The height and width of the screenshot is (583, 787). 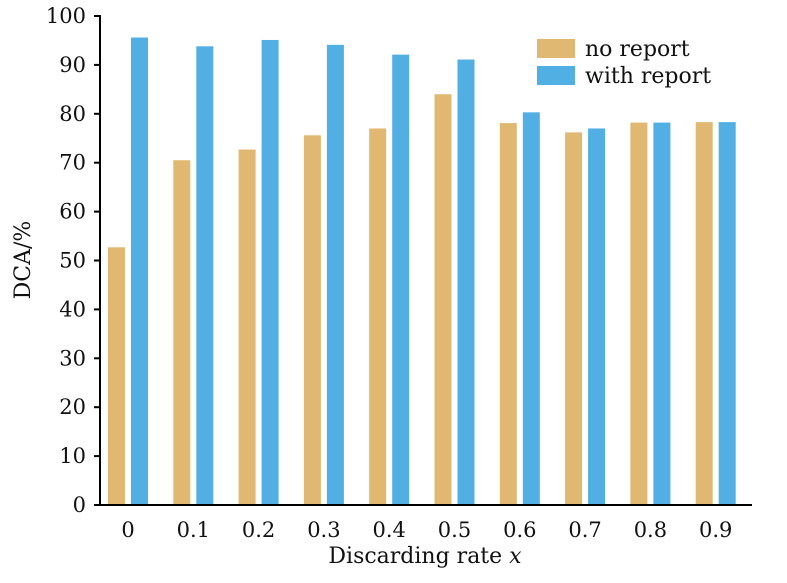 What do you see at coordinates (515, 556) in the screenshot?
I see `x-axis-label-var: x` at bounding box center [515, 556].